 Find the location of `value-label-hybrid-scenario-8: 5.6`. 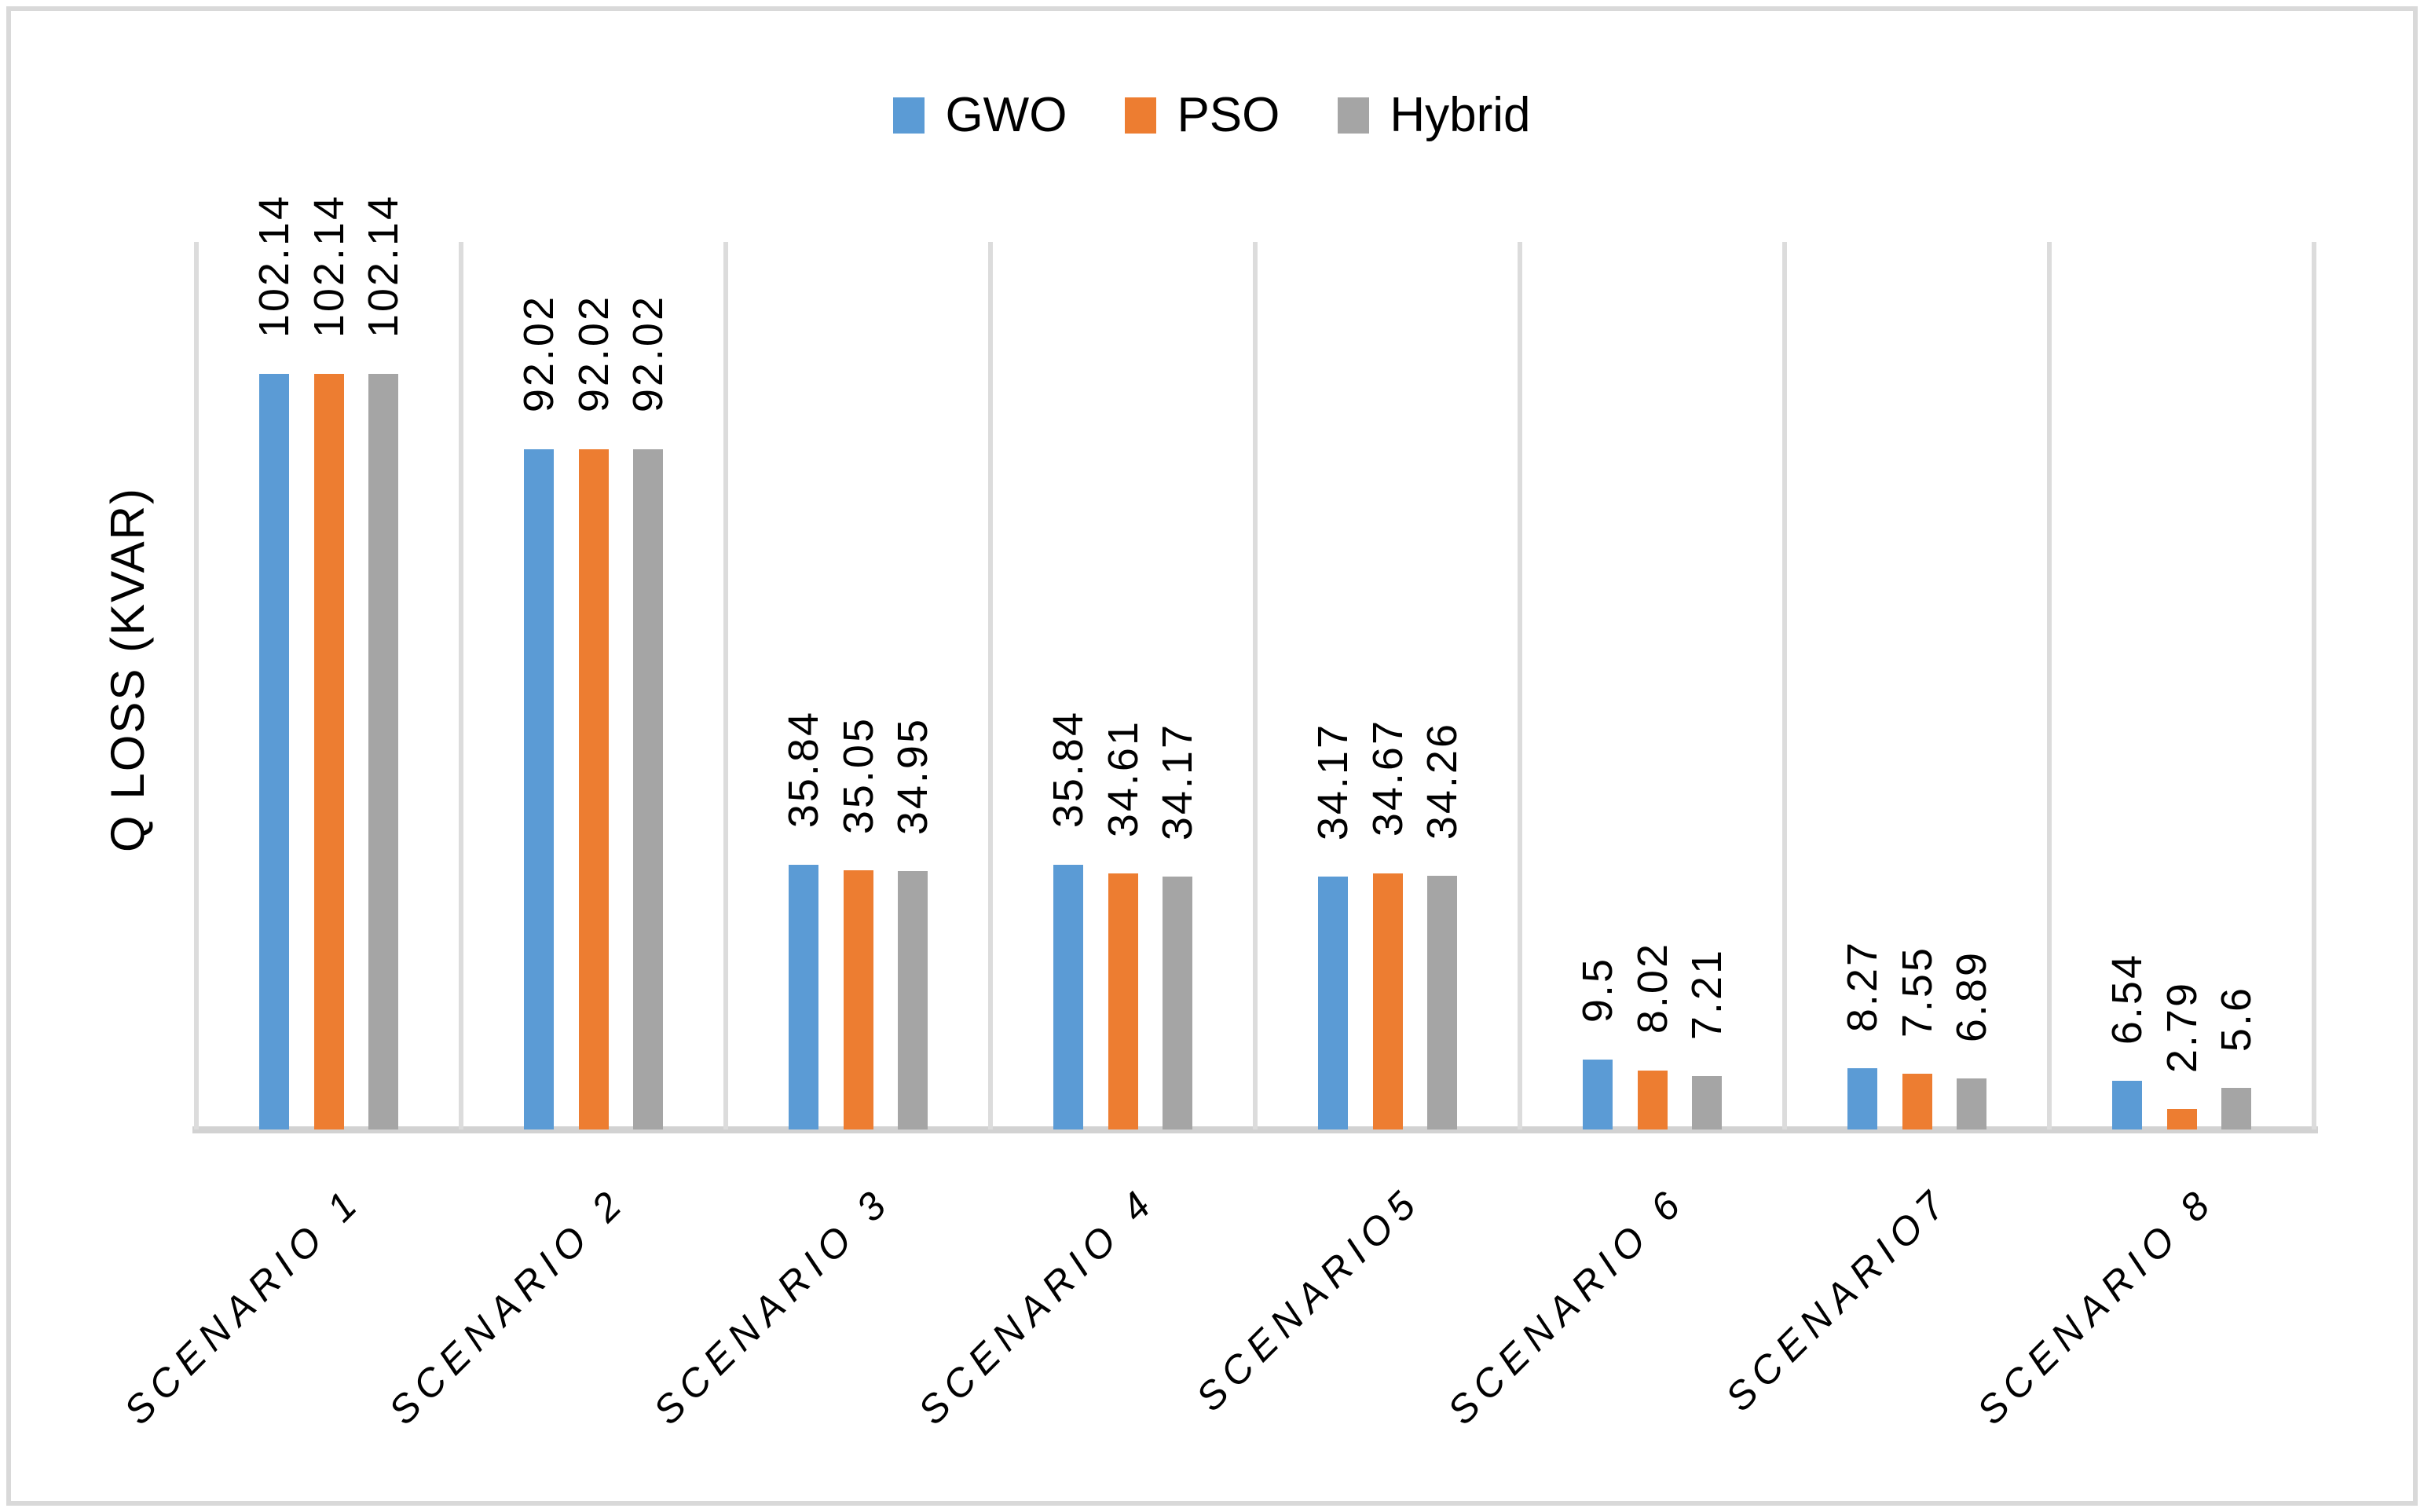

value-label-hybrid-scenario-8: 5.6 is located at coordinates (2236, 1019).